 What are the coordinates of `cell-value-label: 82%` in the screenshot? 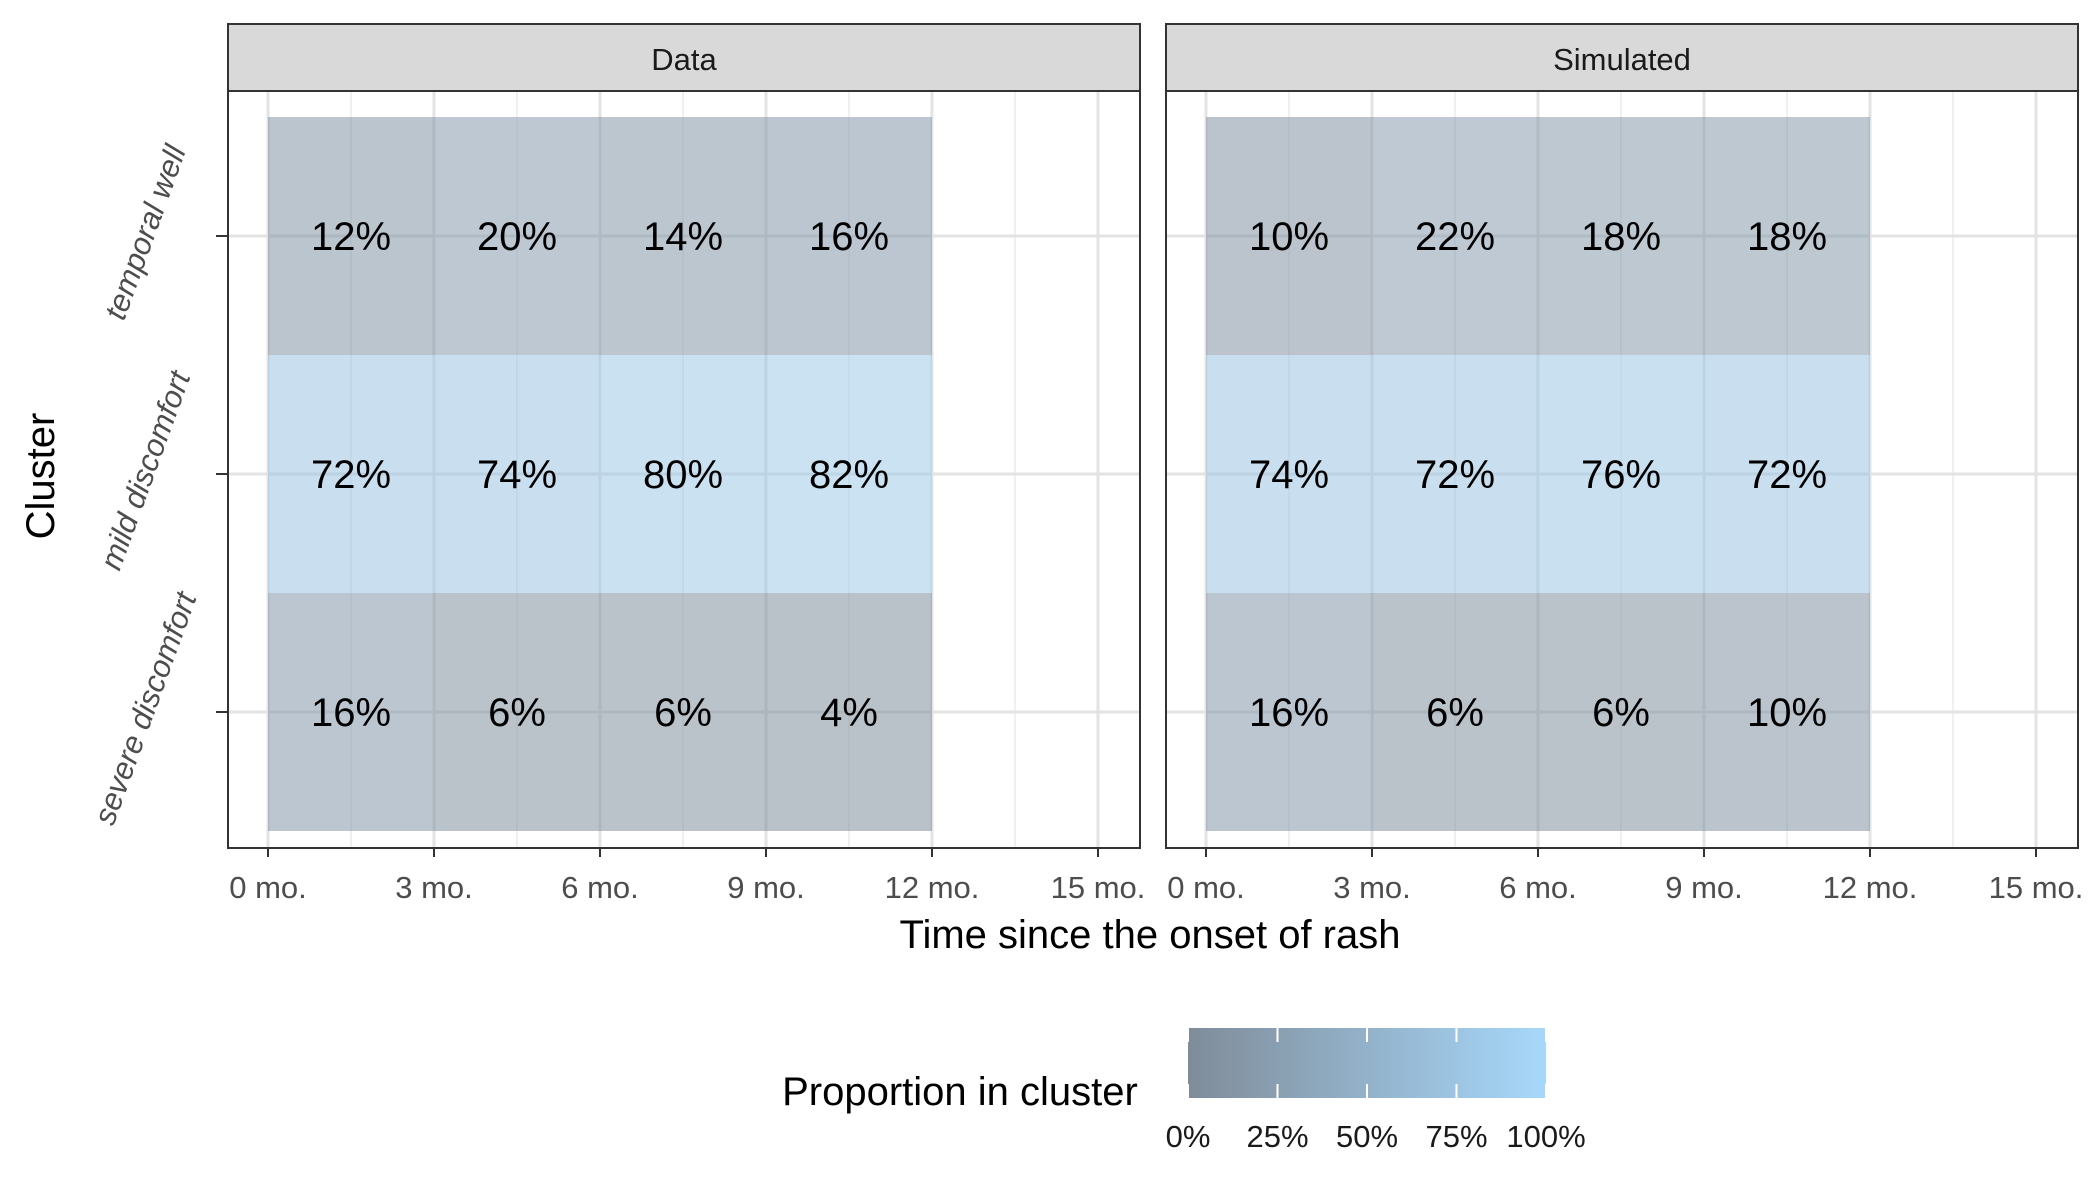 It's located at (849, 475).